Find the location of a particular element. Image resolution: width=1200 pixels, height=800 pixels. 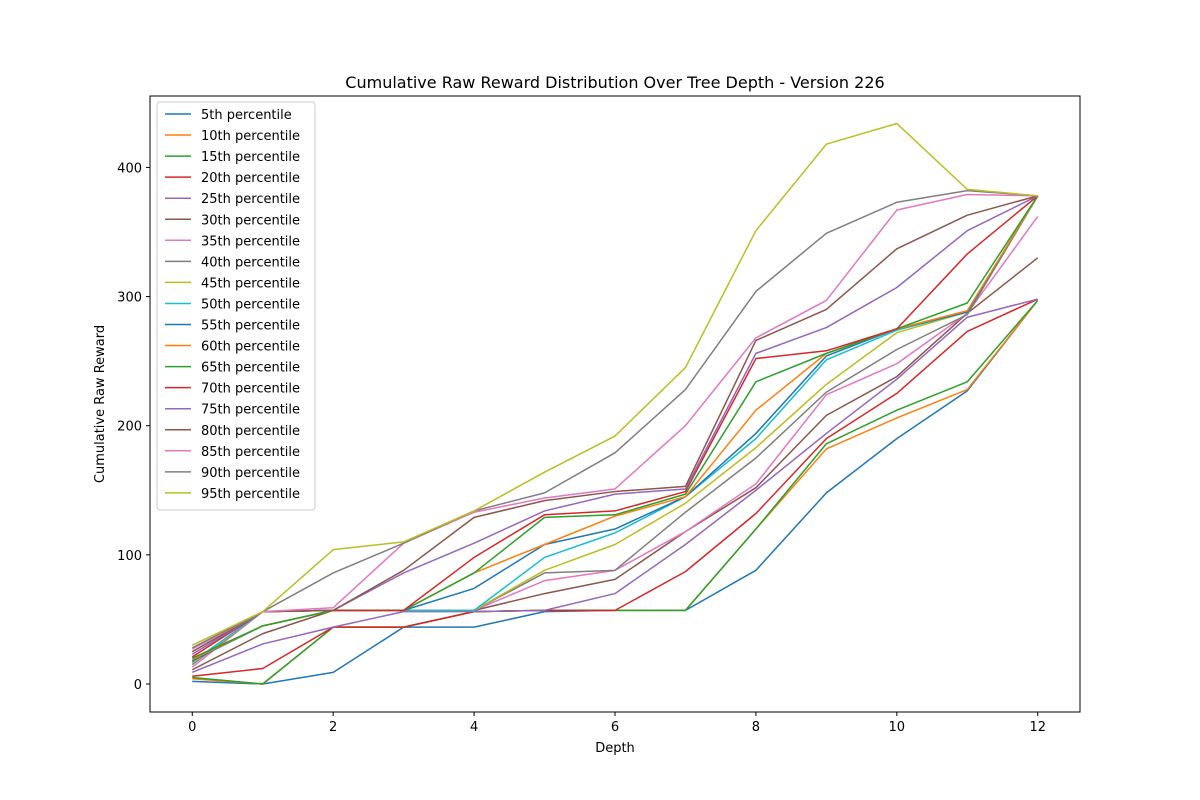

legend-label: 80th percentile is located at coordinates (250, 431).